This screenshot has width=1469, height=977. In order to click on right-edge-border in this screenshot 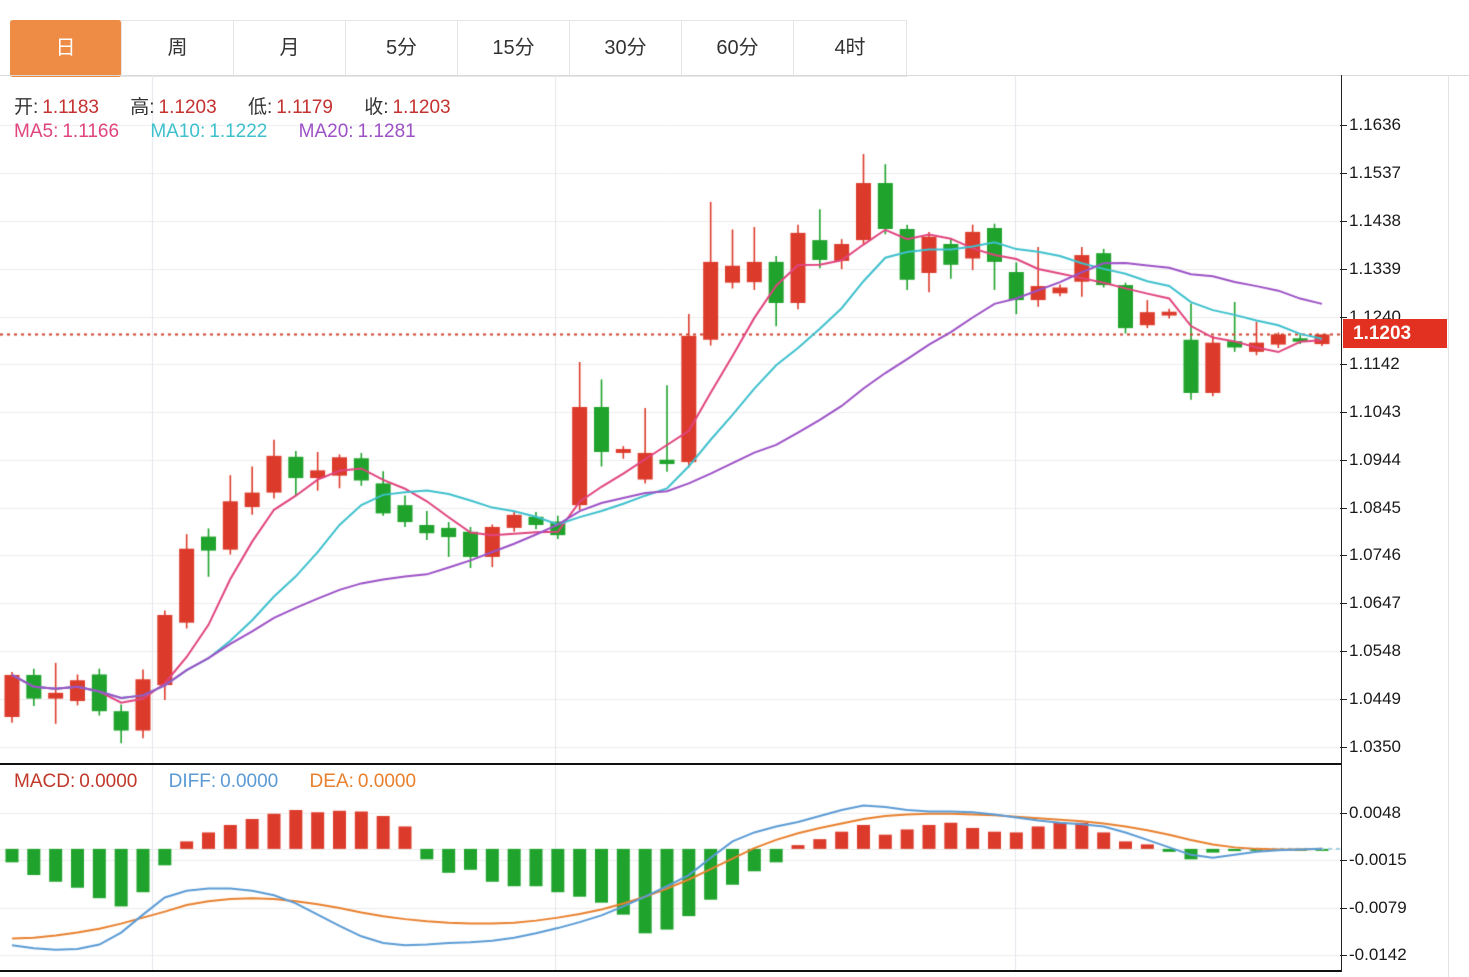, I will do `click(1448, 526)`.